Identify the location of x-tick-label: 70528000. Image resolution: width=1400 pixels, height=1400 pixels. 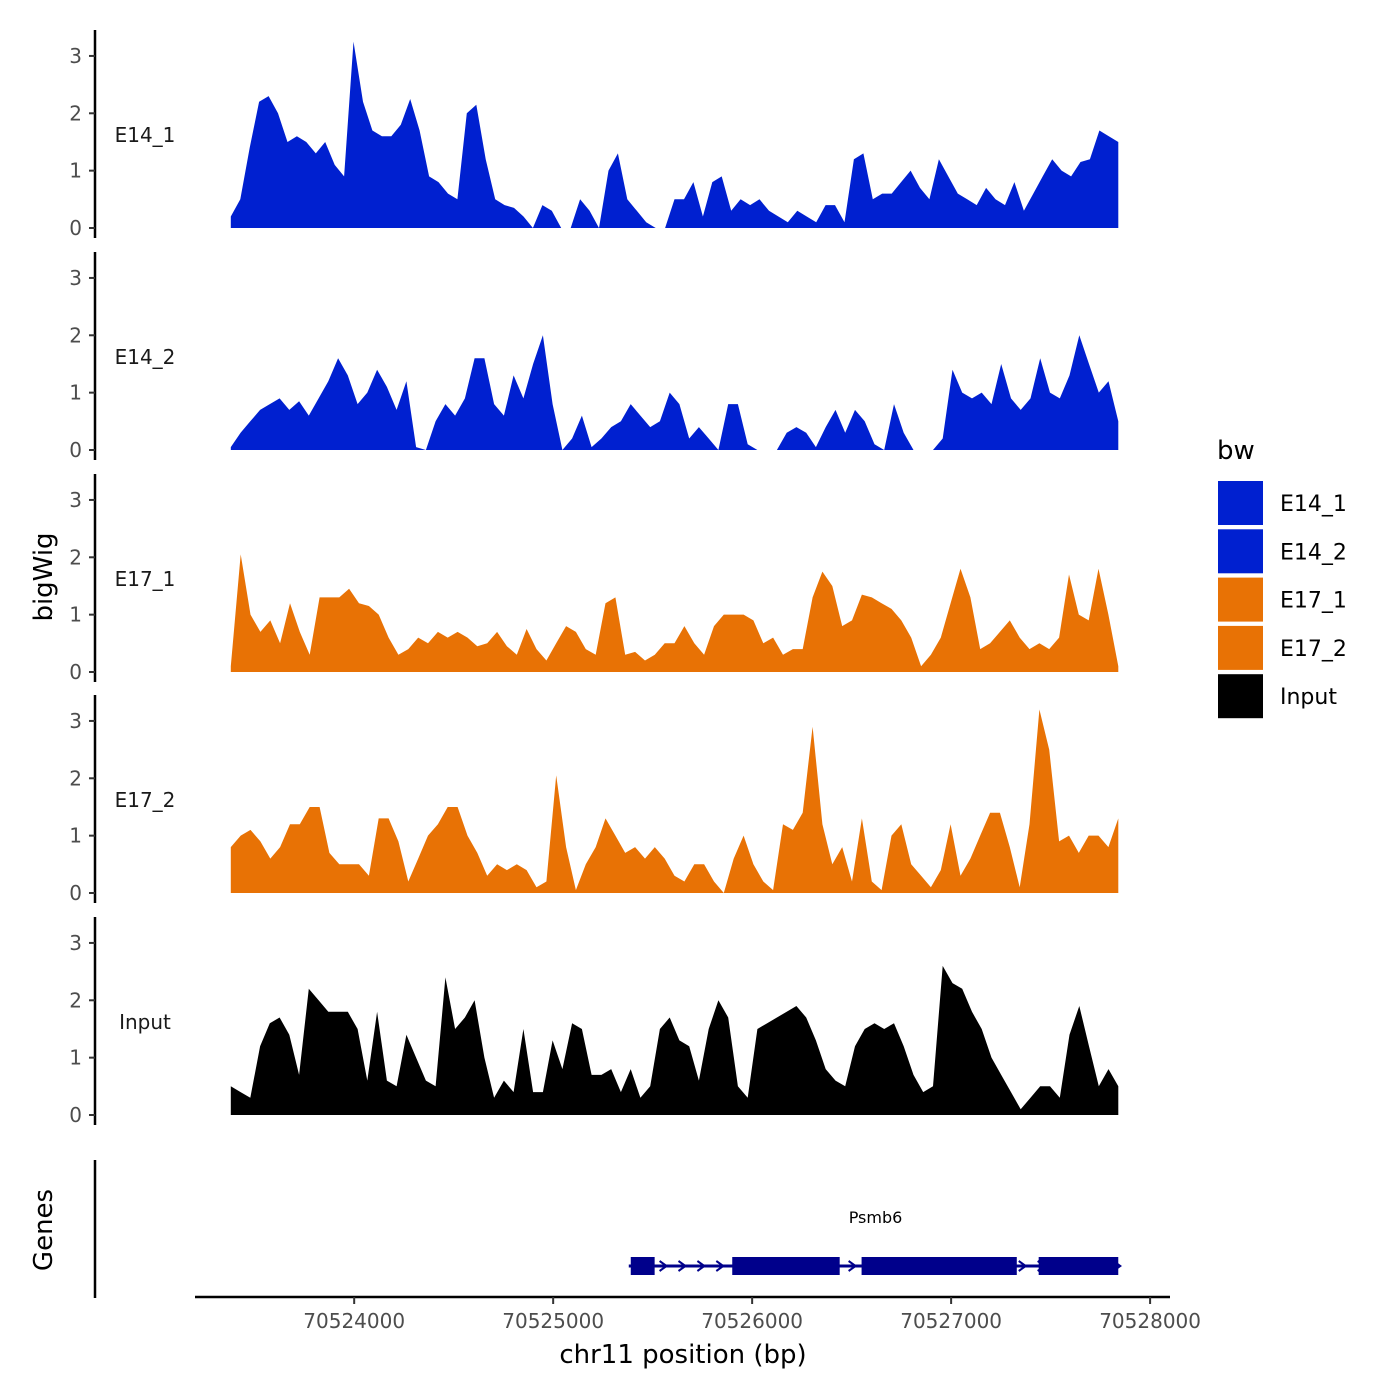
(1150, 1321).